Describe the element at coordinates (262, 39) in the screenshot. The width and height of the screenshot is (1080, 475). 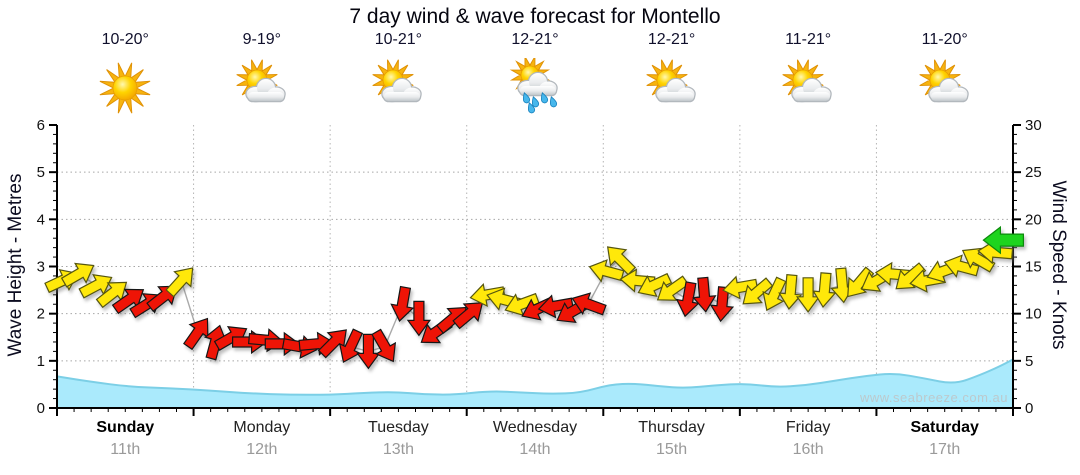
I see `temp-range: 9-19°` at that location.